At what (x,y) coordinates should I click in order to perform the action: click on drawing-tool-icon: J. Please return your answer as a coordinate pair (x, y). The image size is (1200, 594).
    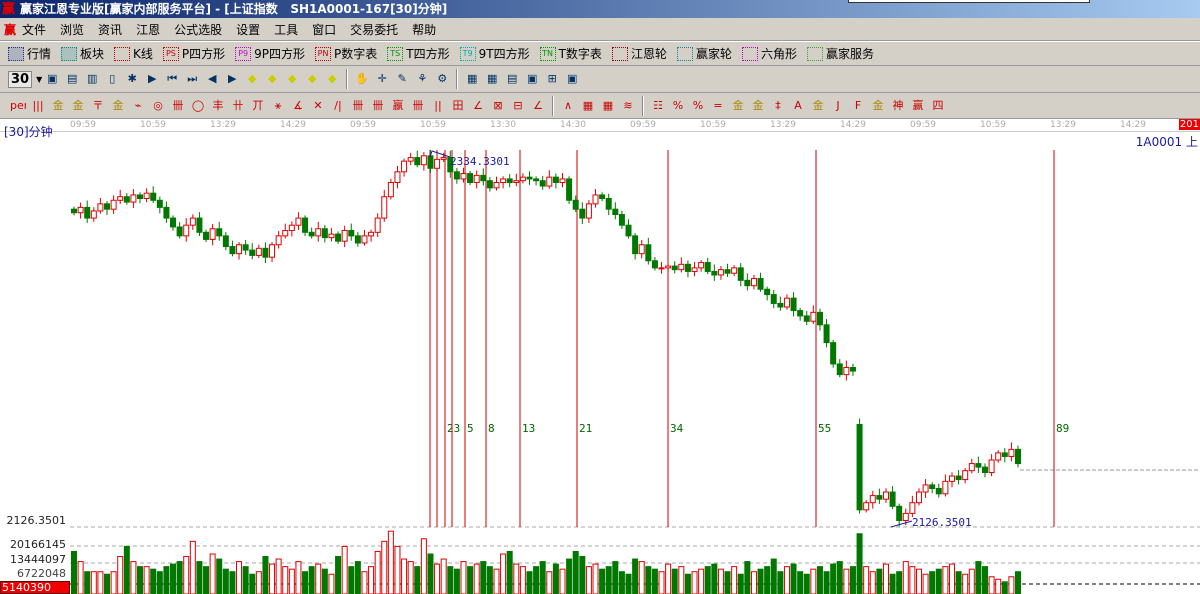
    Looking at the image, I should click on (838, 105).